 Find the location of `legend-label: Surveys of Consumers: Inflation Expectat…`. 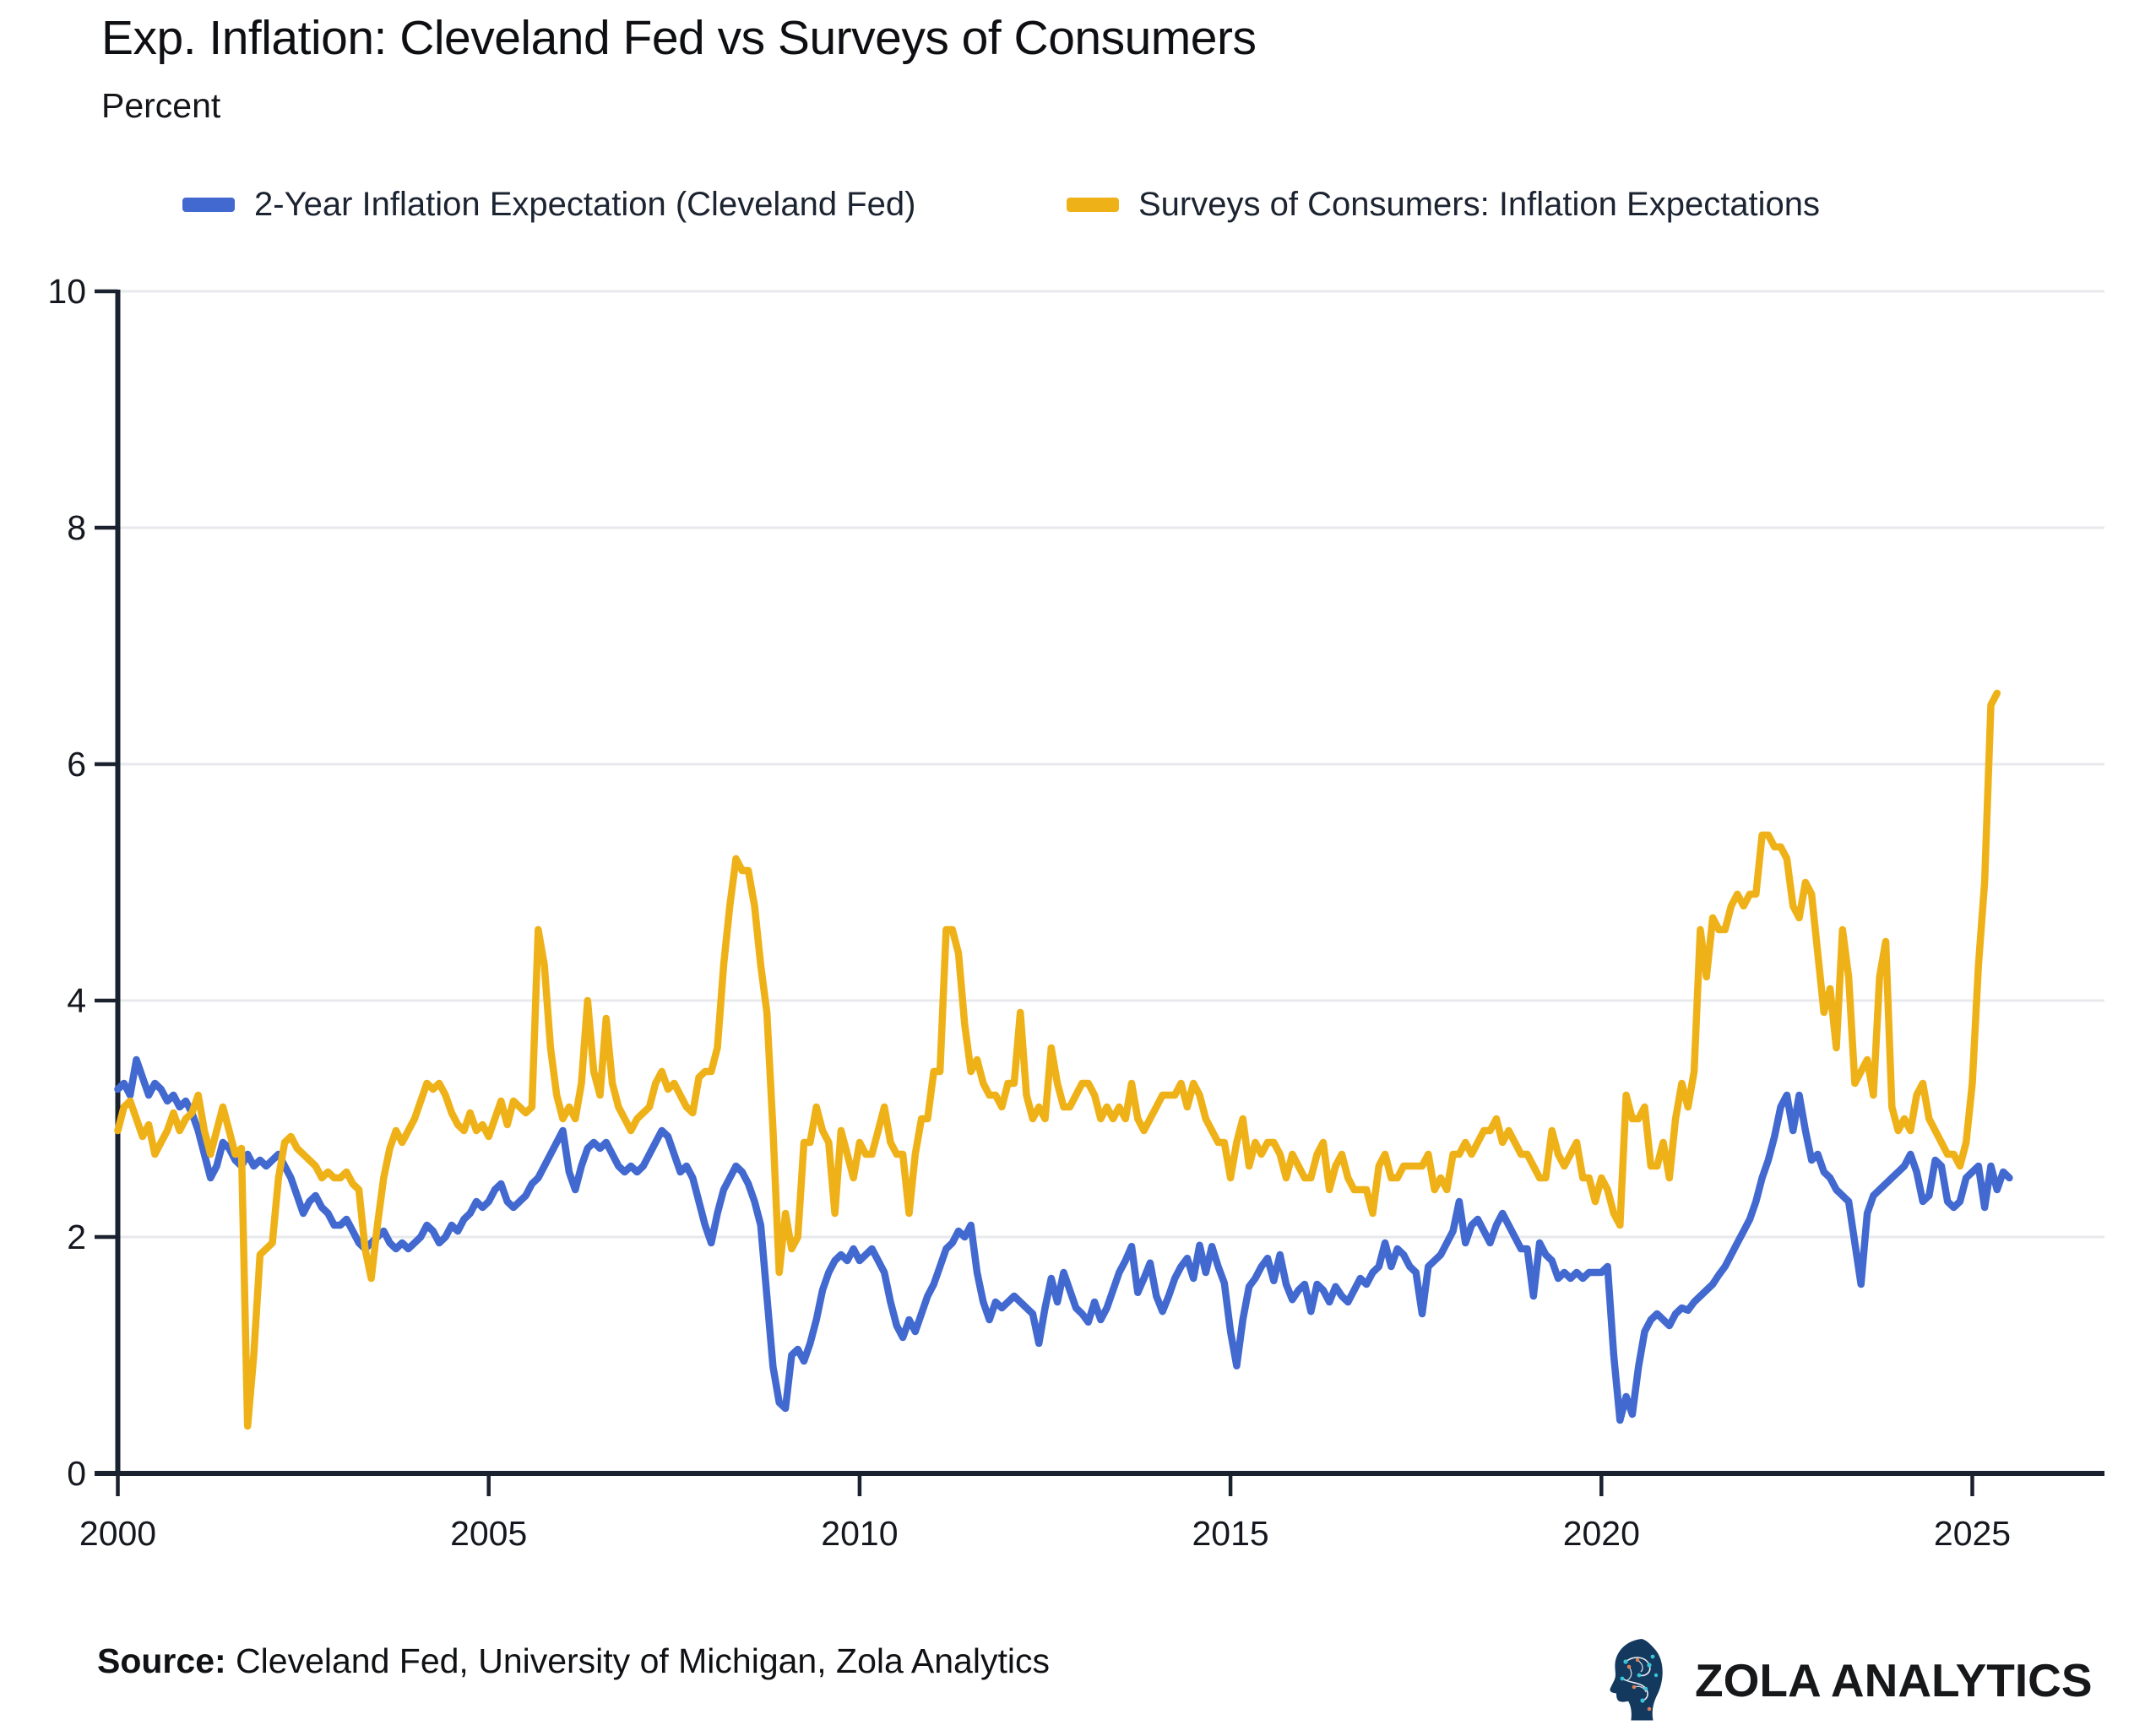

legend-label: Surveys of Consumers: Inflation Expectat… is located at coordinates (1480, 204).